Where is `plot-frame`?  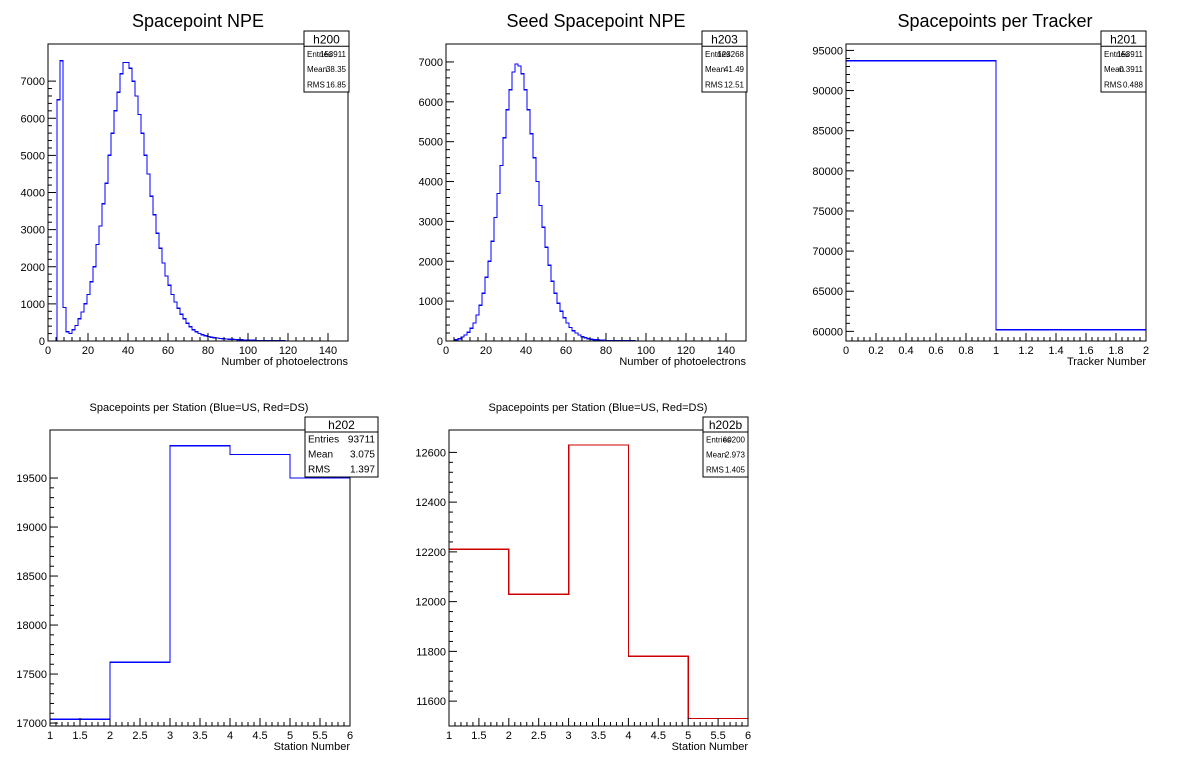
plot-frame is located at coordinates (198, 192).